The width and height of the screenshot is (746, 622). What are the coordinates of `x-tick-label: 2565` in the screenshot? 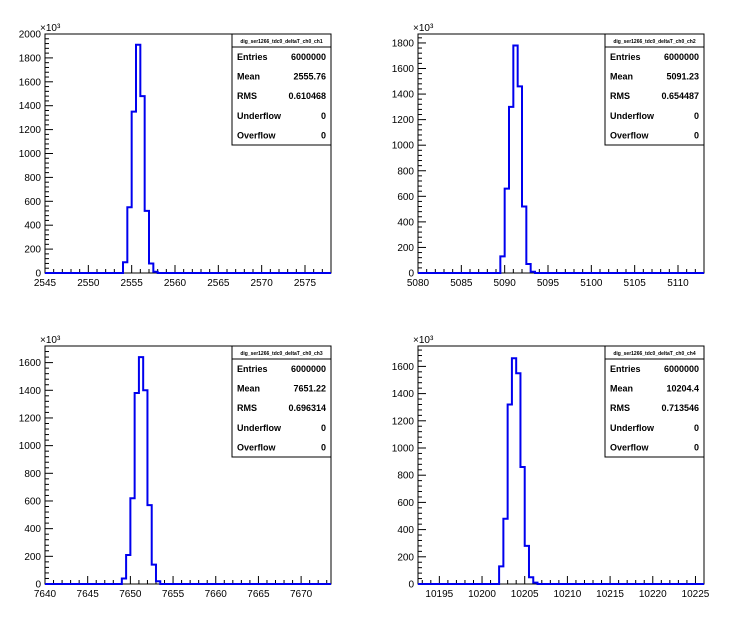 It's located at (218, 283).